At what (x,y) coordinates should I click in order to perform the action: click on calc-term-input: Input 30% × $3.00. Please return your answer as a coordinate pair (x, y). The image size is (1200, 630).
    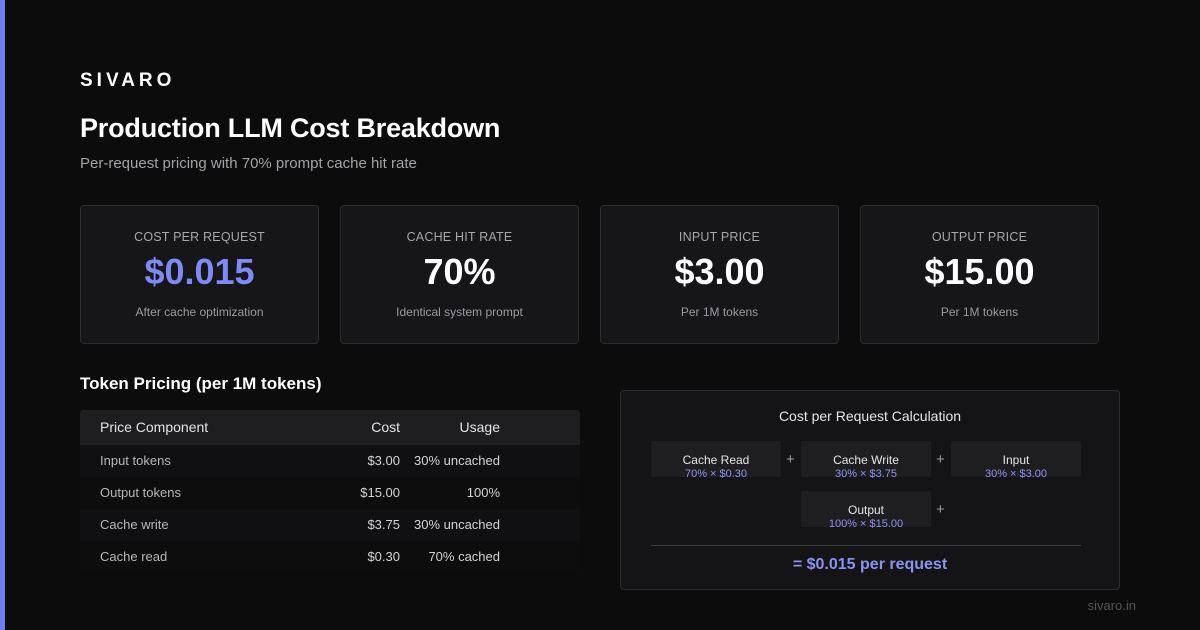
    Looking at the image, I should click on (1016, 460).